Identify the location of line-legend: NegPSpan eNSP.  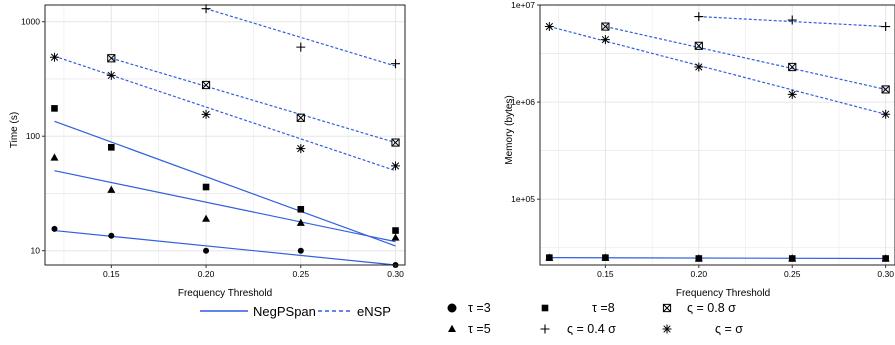
(295, 311).